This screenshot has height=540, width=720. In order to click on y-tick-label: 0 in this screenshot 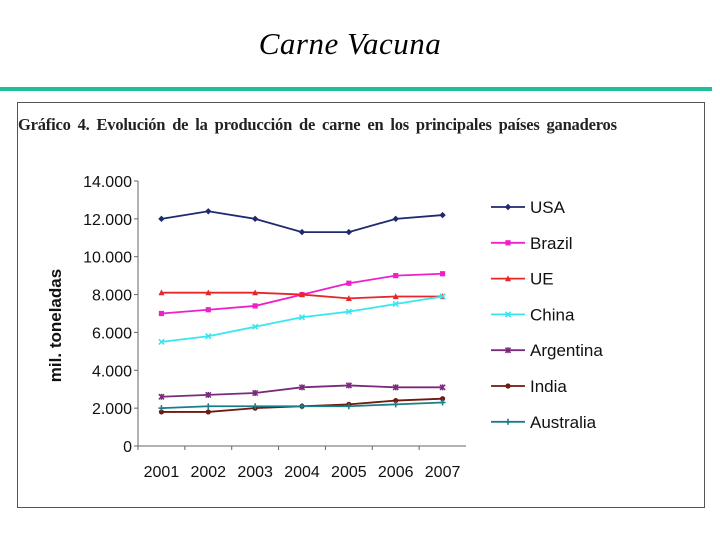, I will do `click(127, 447)`.